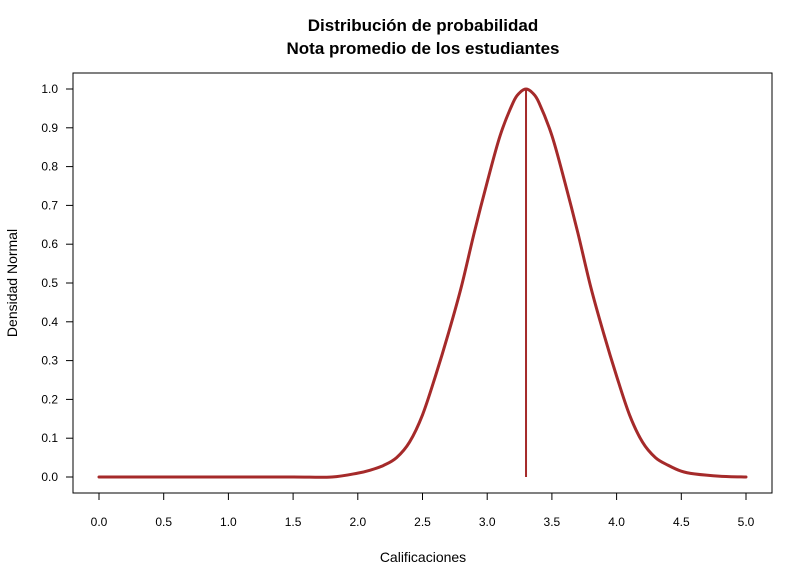 The width and height of the screenshot is (810, 585). Describe the element at coordinates (423, 25) in the screenshot. I see `chart-title: Distribución de probabilidad` at that location.